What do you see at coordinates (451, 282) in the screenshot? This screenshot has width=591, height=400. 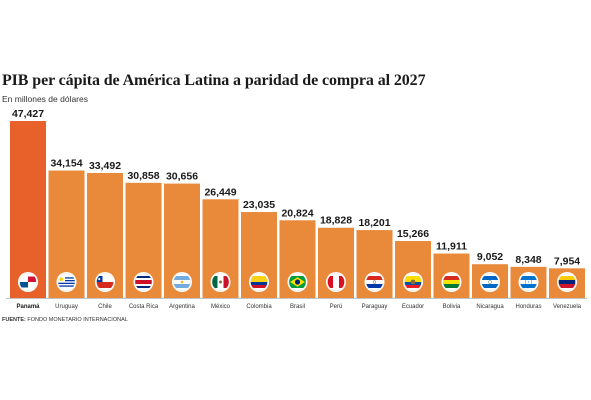 I see `flag-bolivia-icon` at bounding box center [451, 282].